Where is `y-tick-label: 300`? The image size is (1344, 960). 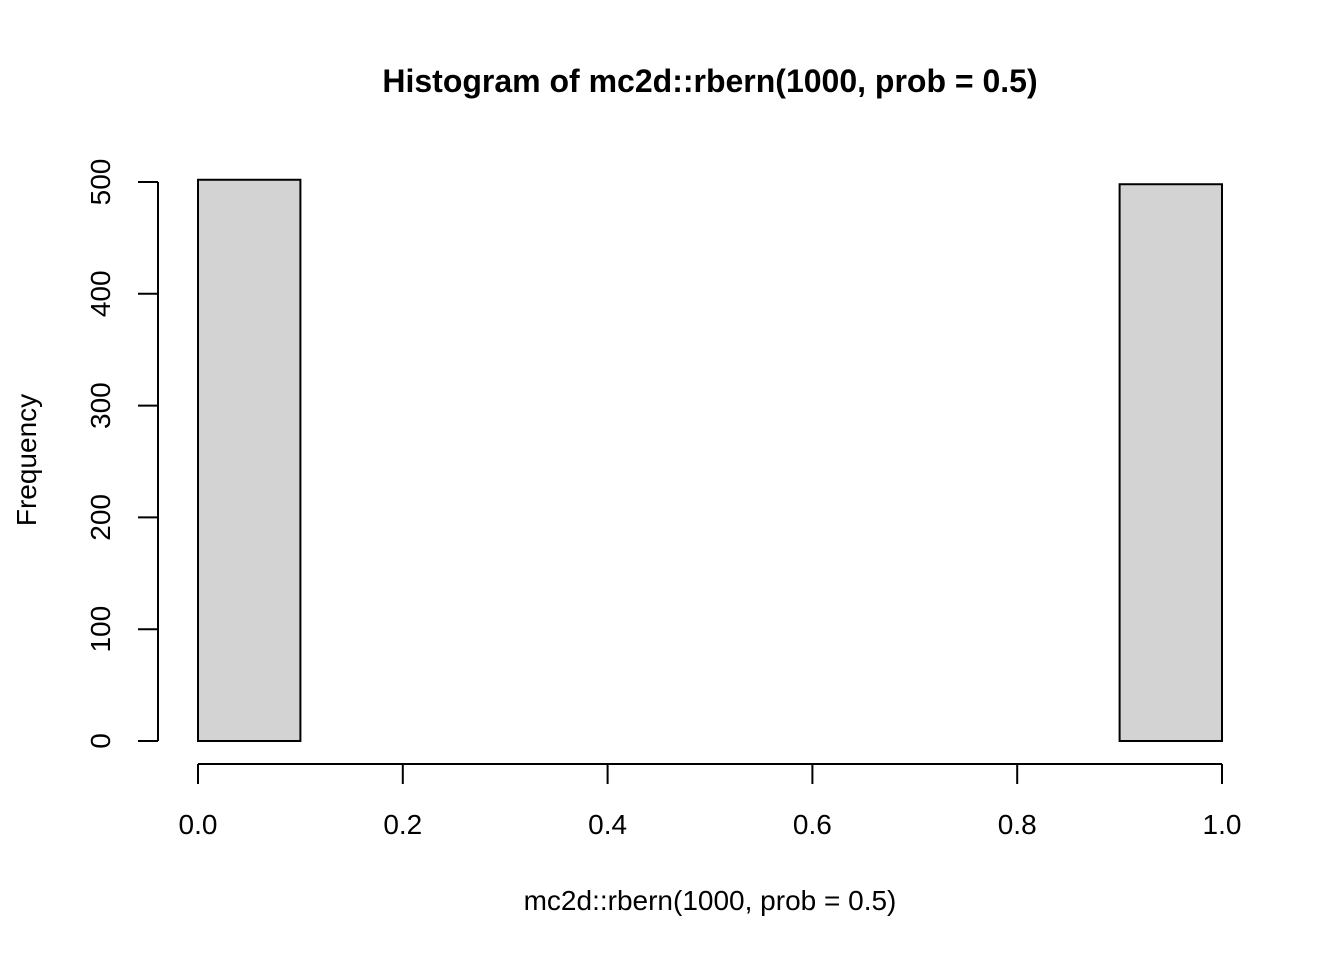
y-tick-label: 300 is located at coordinates (100, 405).